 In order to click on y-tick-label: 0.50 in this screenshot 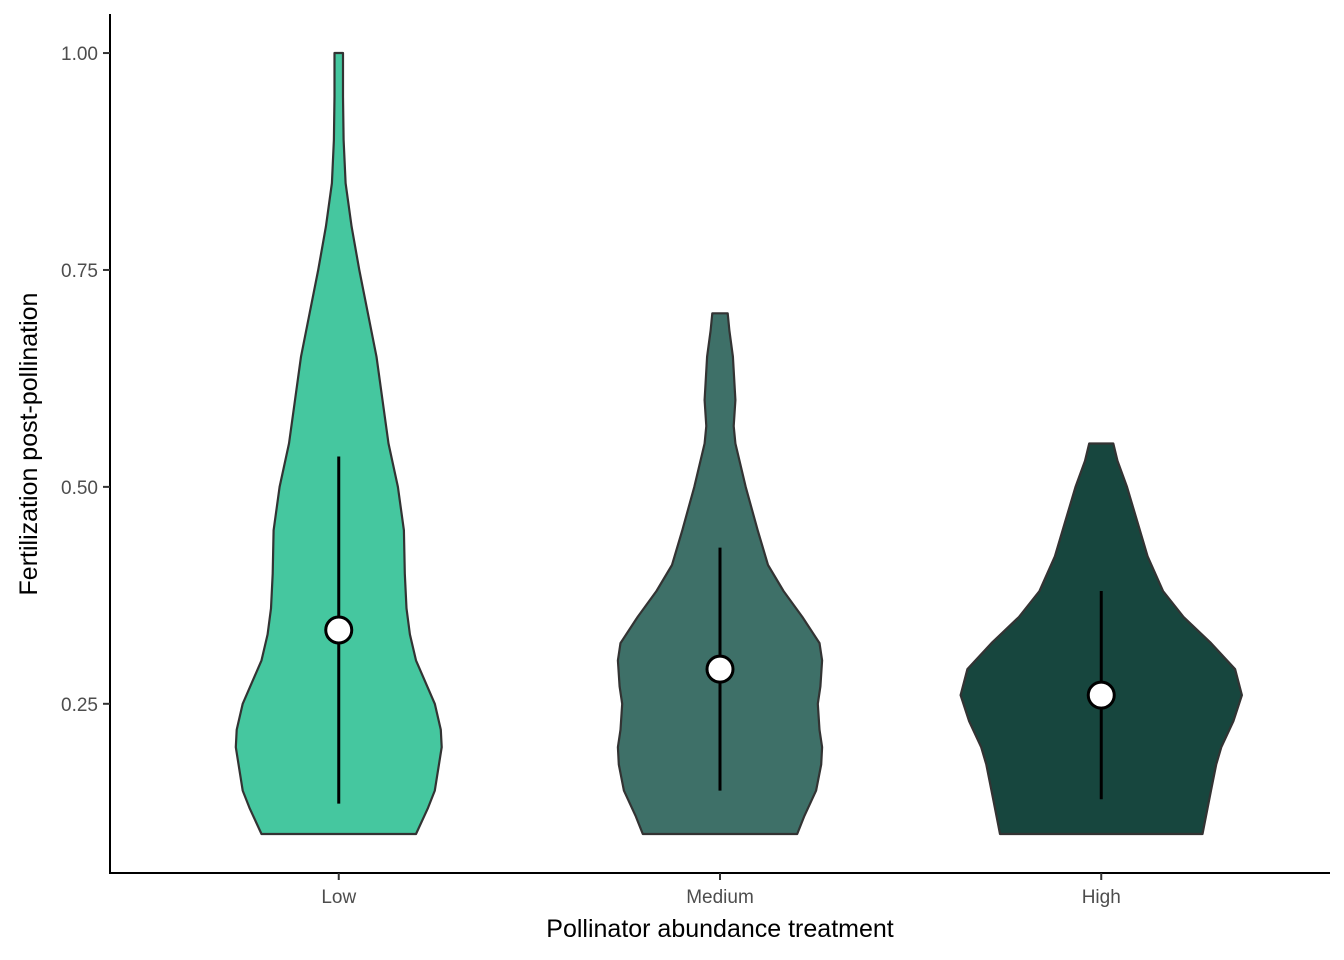, I will do `click(79, 488)`.